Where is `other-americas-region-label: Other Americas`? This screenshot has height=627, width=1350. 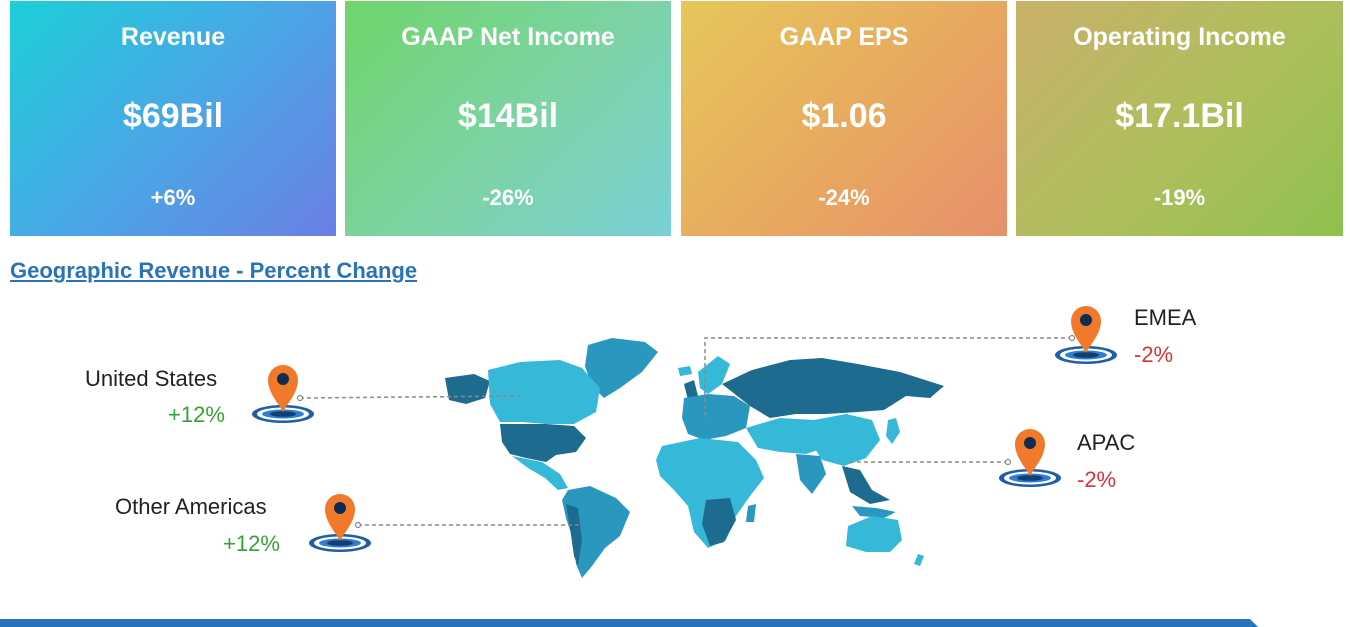
other-americas-region-label: Other Americas is located at coordinates (191, 506).